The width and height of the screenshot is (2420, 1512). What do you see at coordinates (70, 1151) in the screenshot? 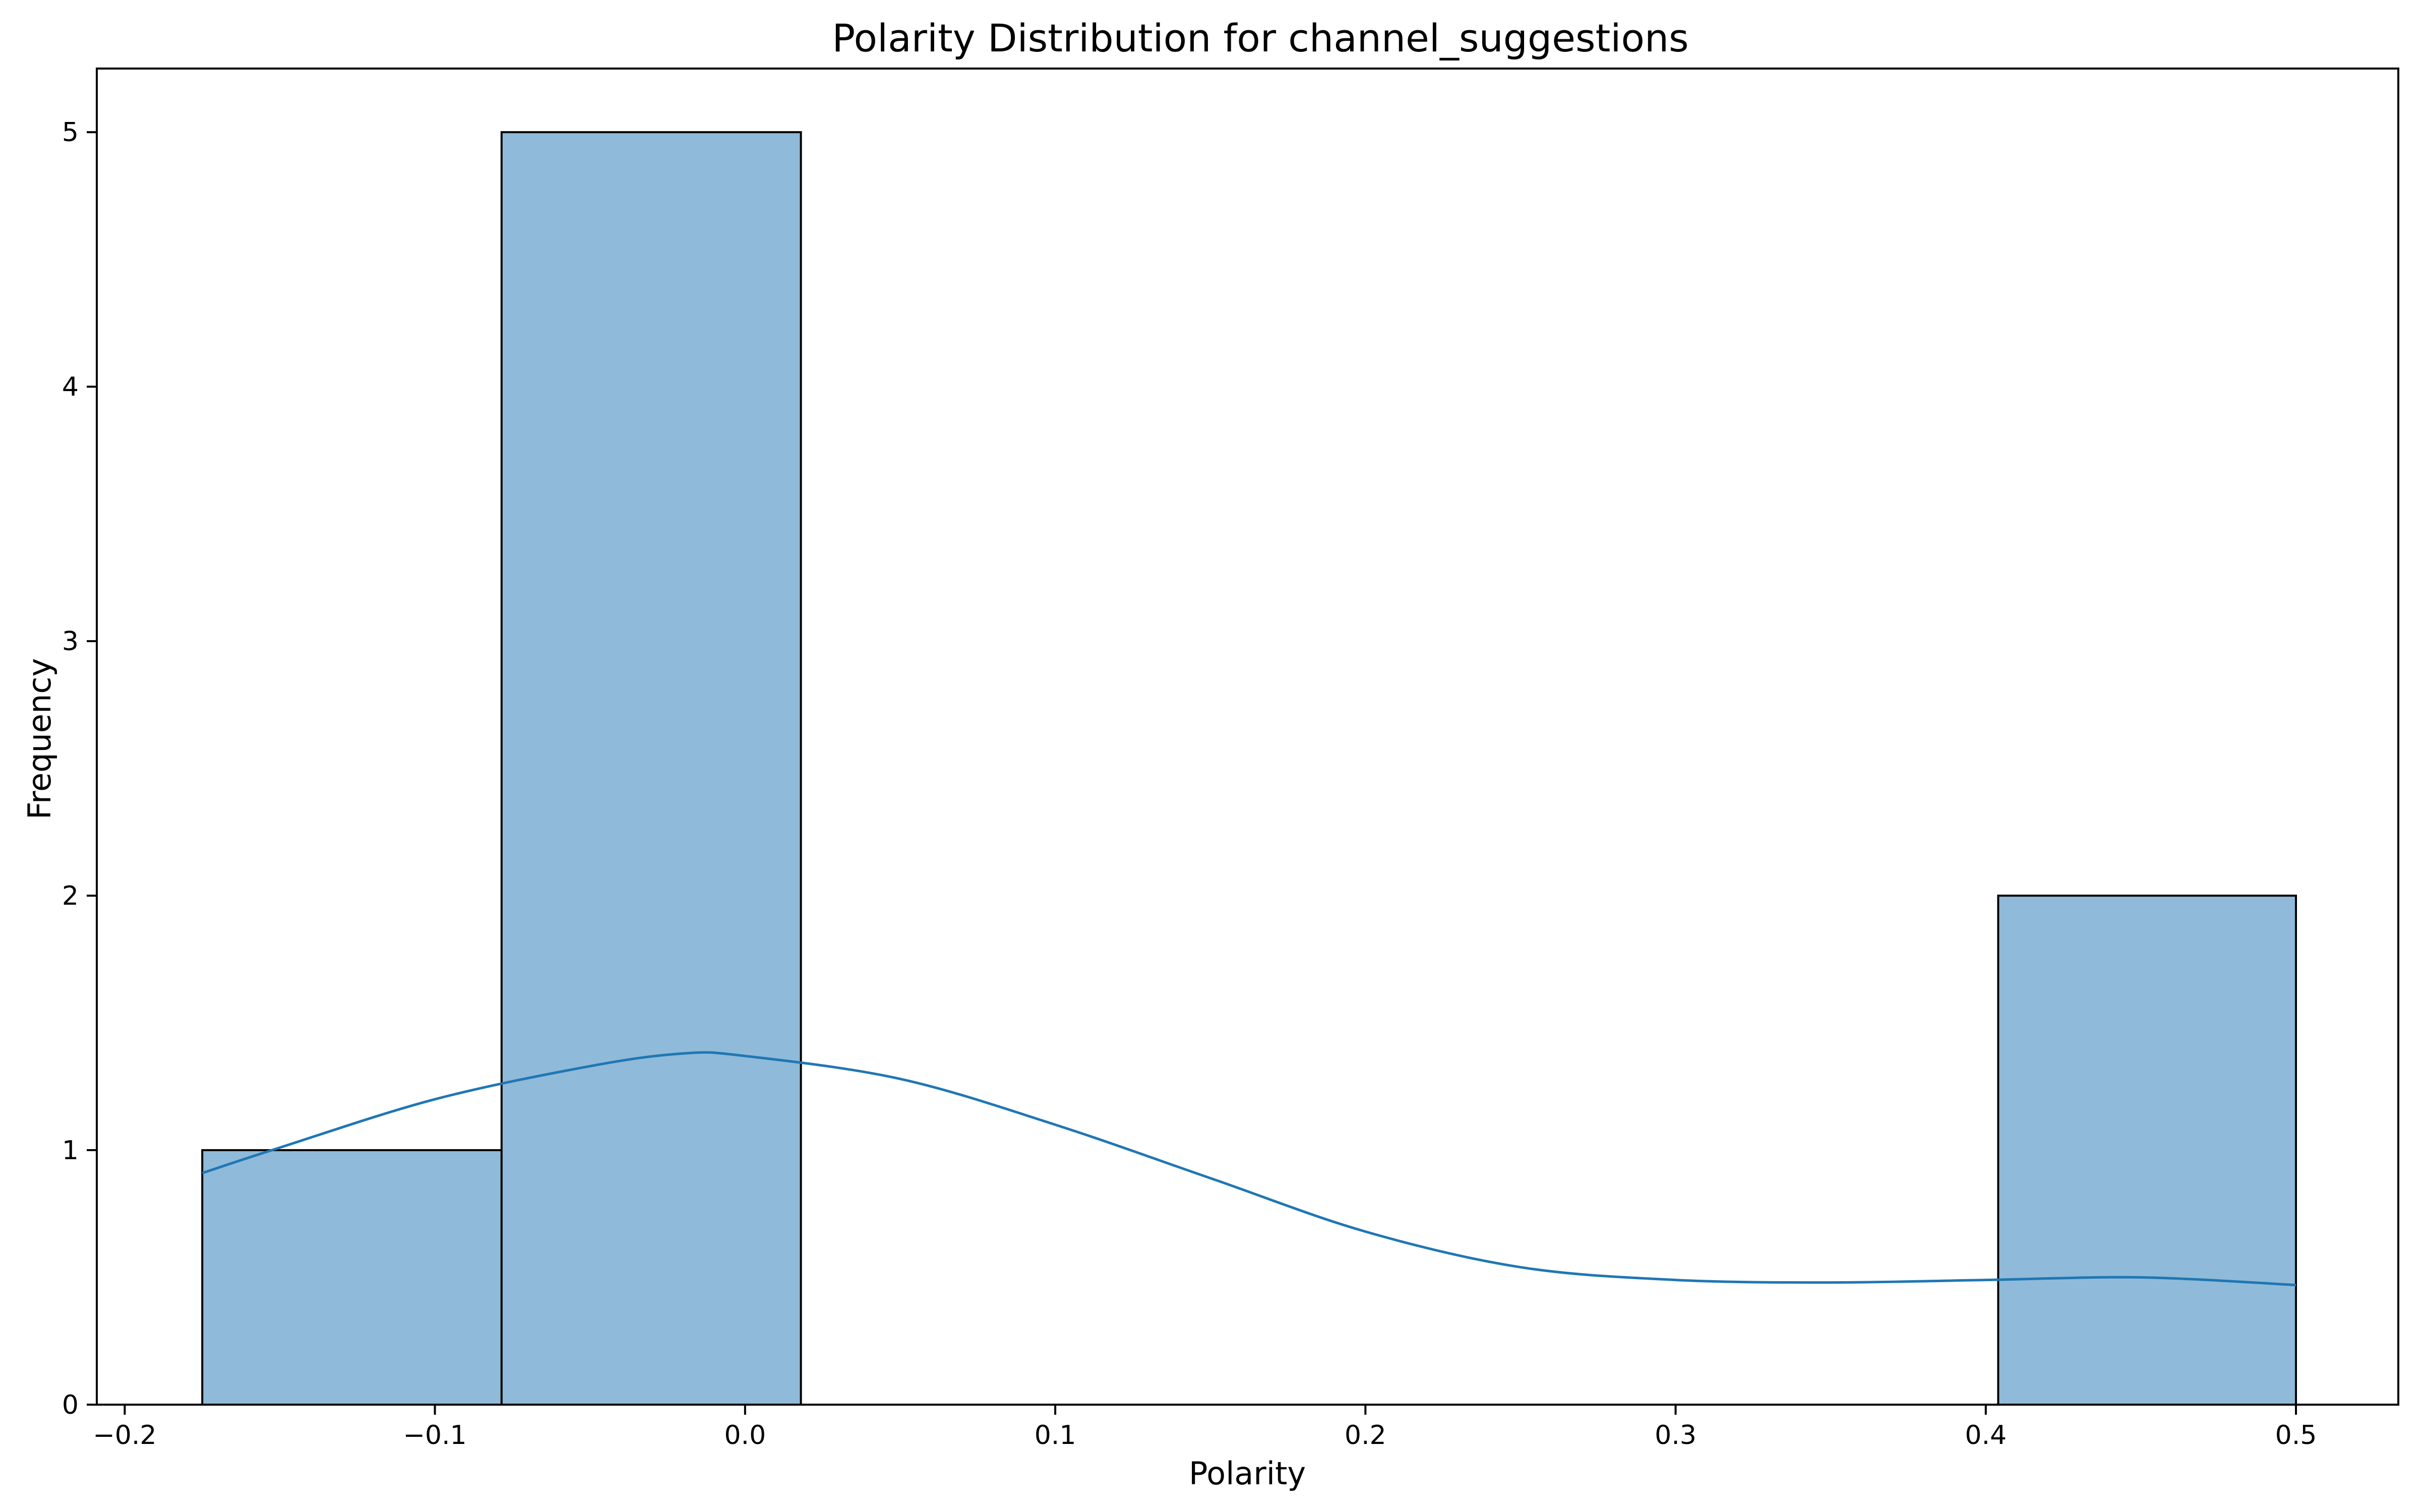
I see `y-tick-label: 1` at bounding box center [70, 1151].